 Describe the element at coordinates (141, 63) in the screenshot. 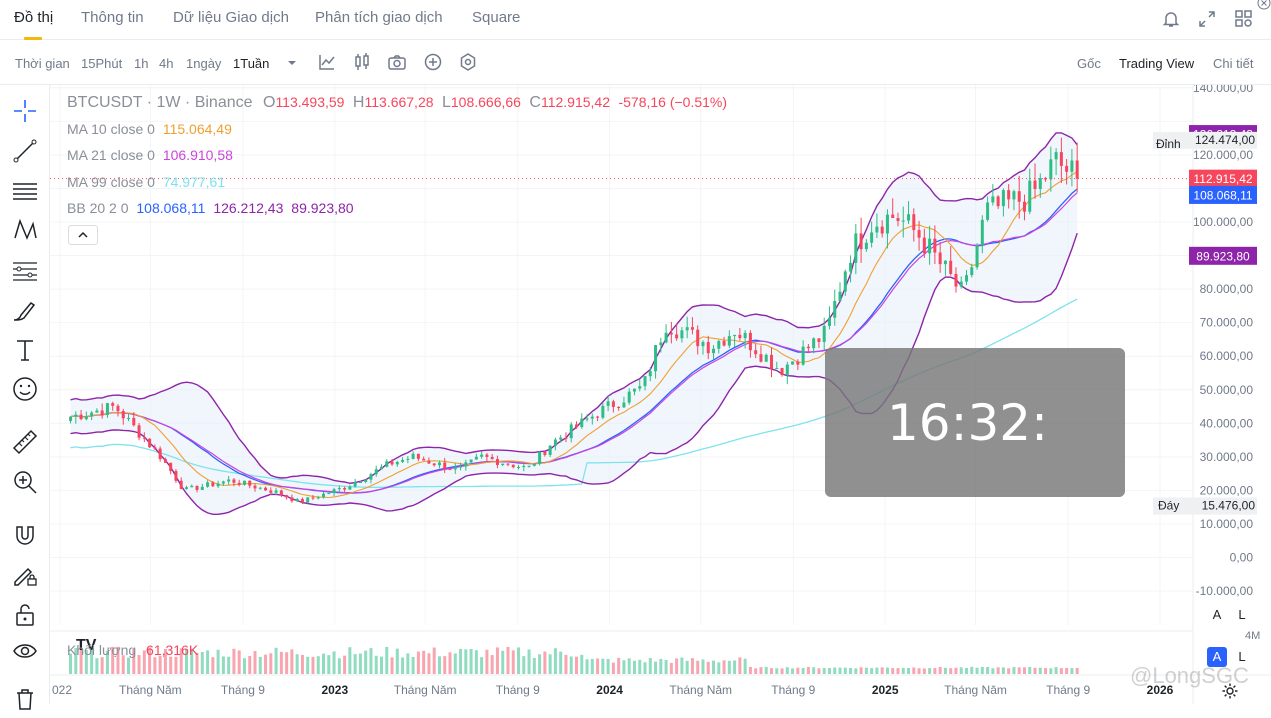

I see `timeframe-1h: 1h` at that location.